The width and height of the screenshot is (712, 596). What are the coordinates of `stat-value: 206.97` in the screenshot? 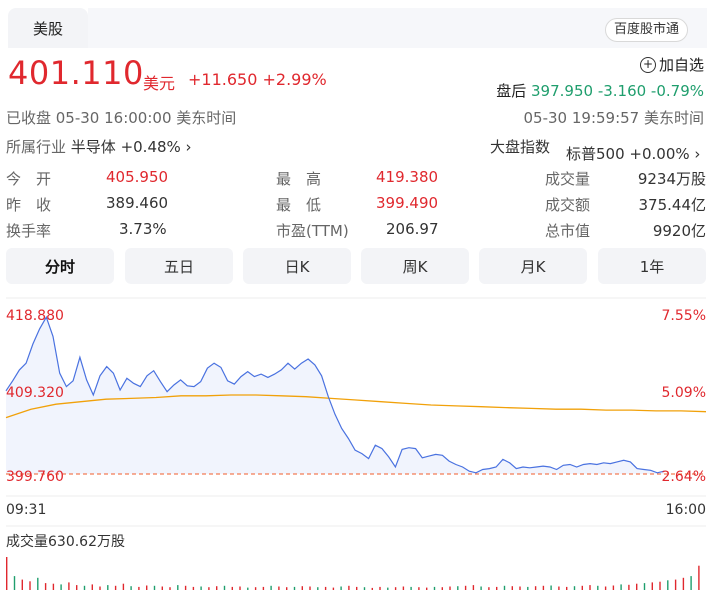 It's located at (412, 229).